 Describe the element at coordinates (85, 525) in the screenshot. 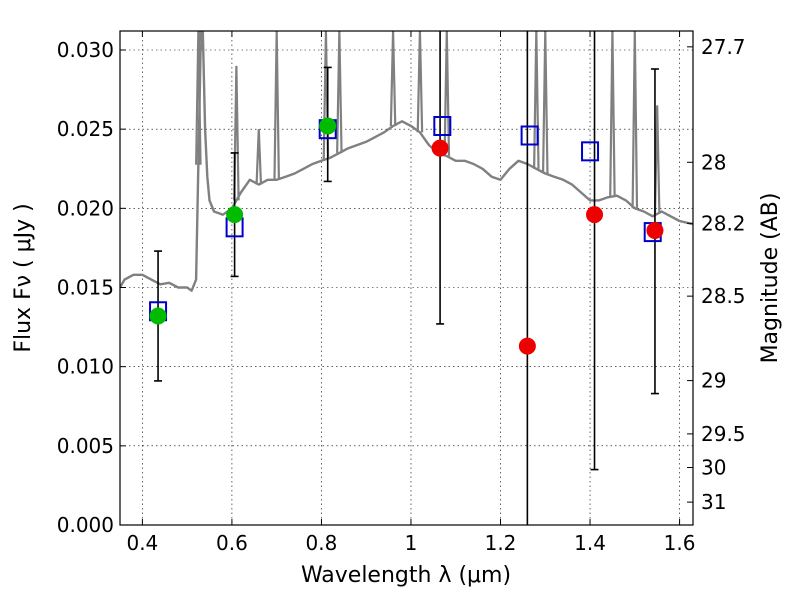

I see `y-tick-label: 0.000` at that location.